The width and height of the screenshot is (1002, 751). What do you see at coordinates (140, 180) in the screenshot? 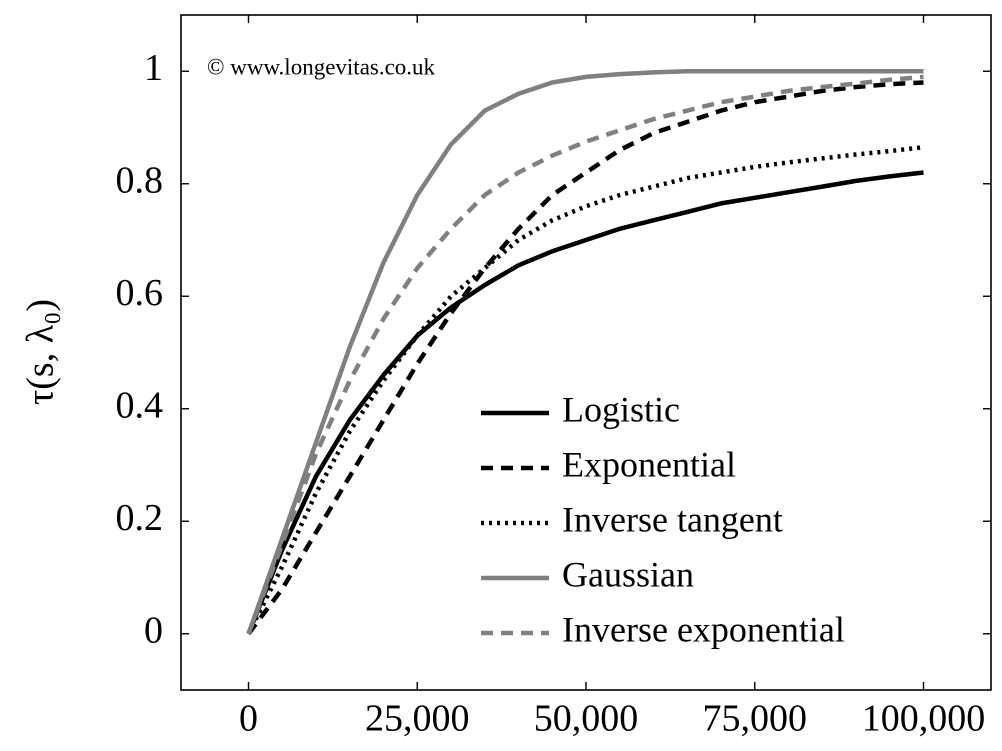
I see `y-tick-label: 0.8` at bounding box center [140, 180].